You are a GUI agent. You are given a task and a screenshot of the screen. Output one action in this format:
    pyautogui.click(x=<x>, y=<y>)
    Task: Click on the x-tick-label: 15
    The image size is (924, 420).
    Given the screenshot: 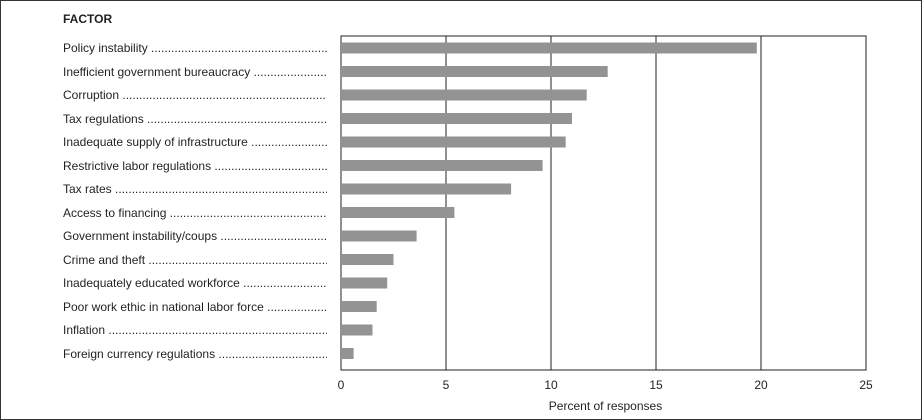 What is the action you would take?
    pyautogui.click(x=656, y=385)
    